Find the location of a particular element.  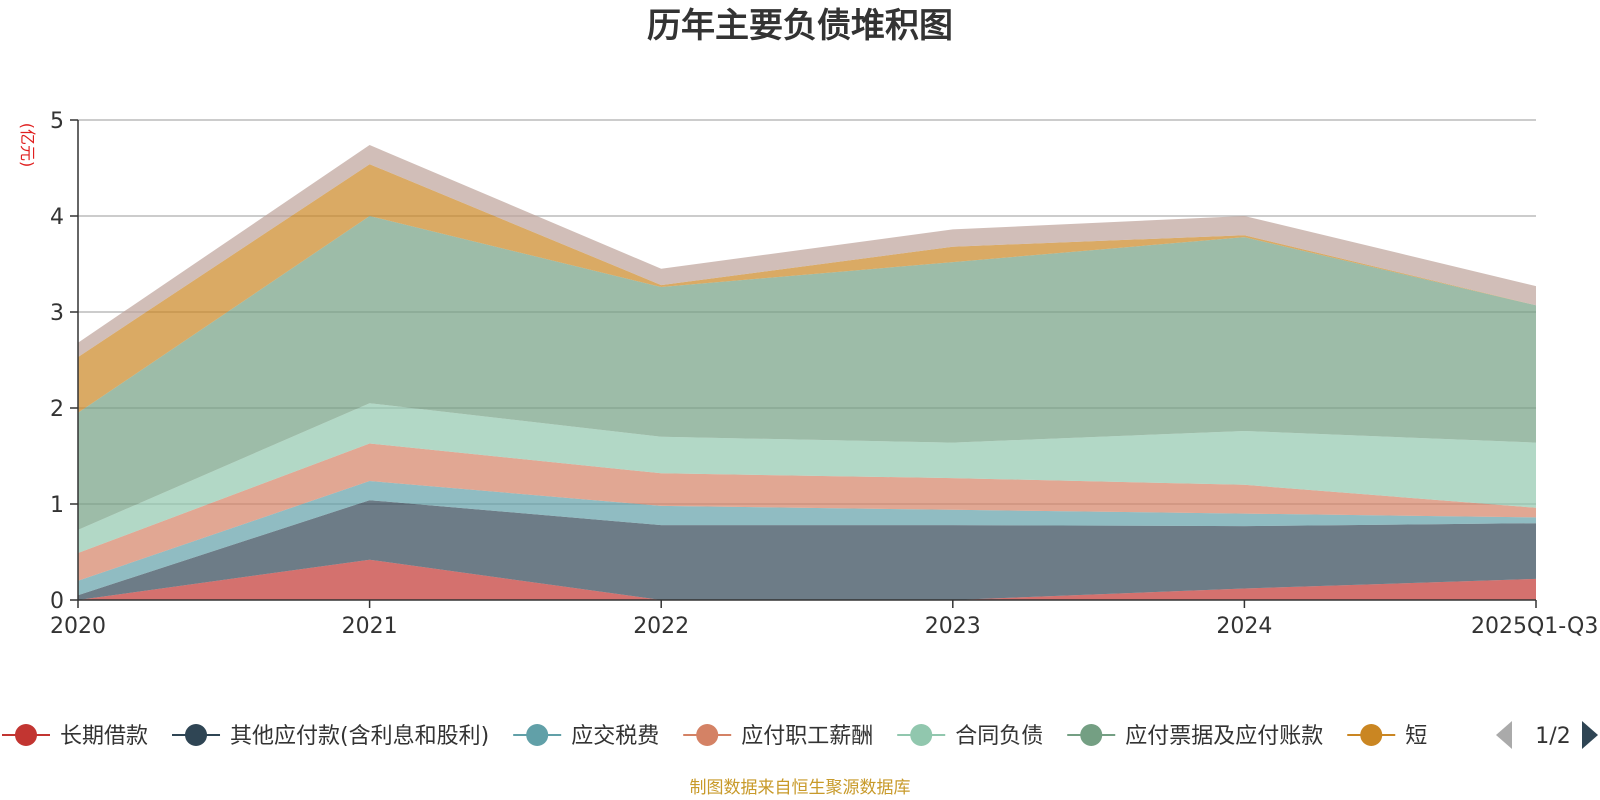

legend-prev-arrow-icon is located at coordinates (1504, 735).